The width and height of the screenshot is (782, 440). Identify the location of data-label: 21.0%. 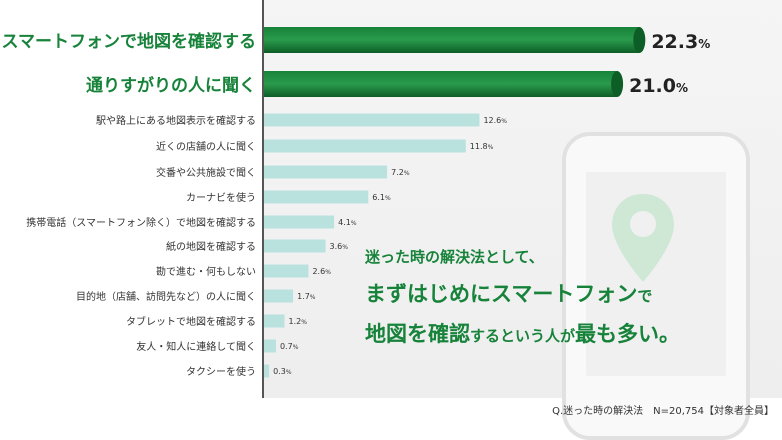
(658, 86).